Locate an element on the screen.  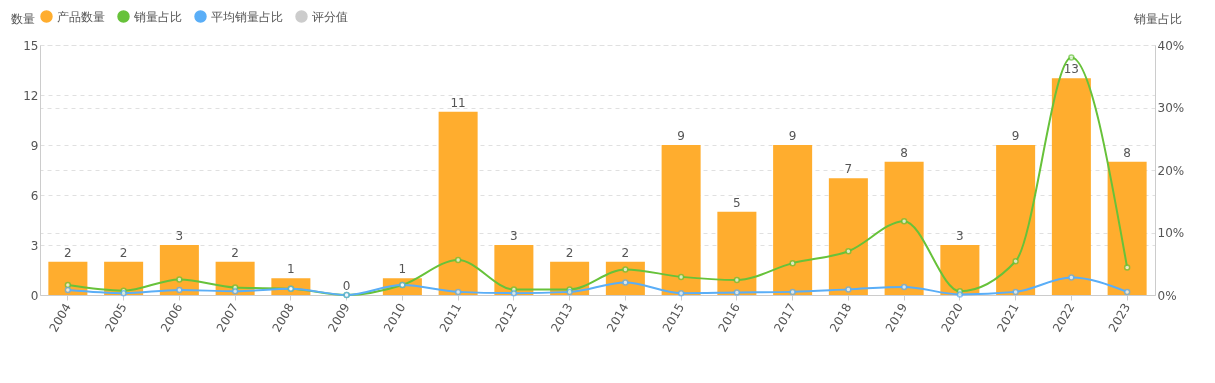
data-label: 7 is located at coordinates (848, 169).